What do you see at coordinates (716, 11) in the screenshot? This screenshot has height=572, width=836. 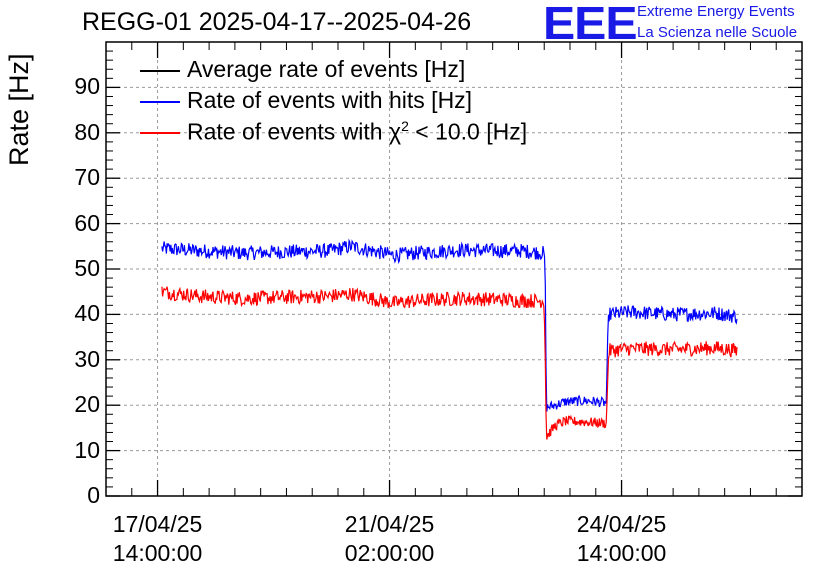 I see `logo-line-1: Extreme Energy Events` at bounding box center [716, 11].